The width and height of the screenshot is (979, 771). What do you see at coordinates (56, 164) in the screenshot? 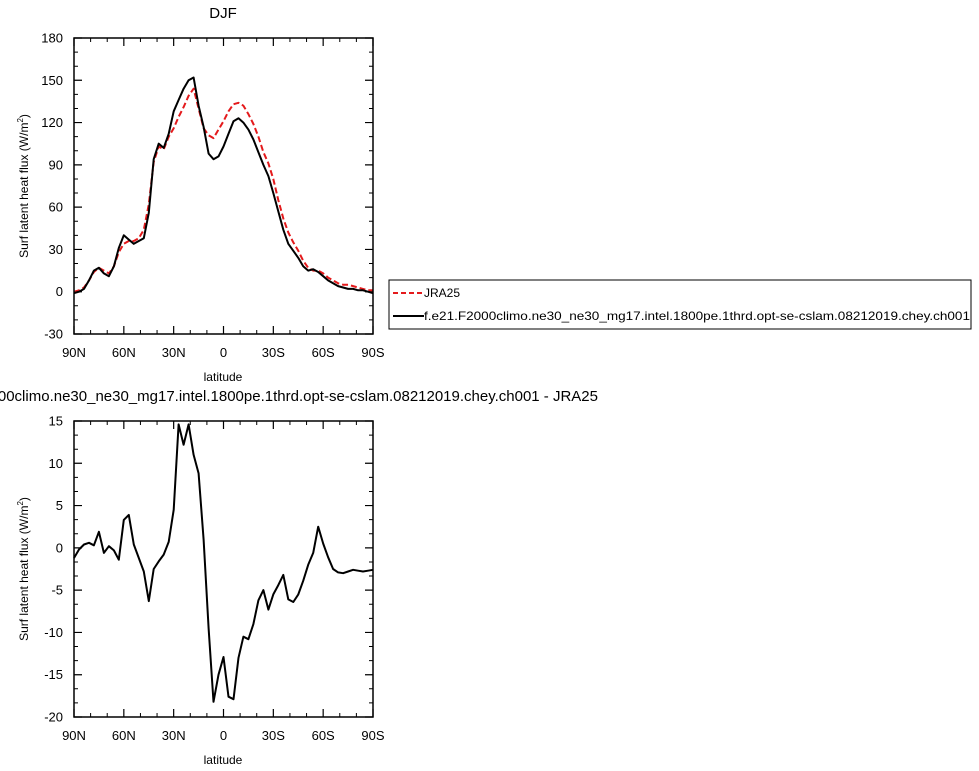
I see `y-tick-label: 90` at bounding box center [56, 164].